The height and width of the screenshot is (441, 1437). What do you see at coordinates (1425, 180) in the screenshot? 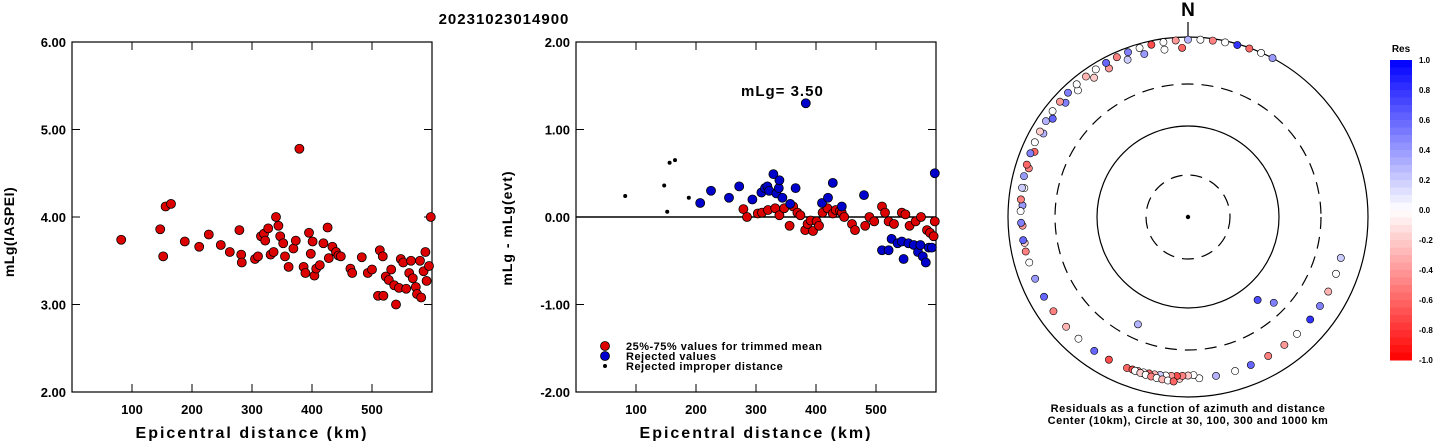
I see `colorbar-tick-label: 0.2` at bounding box center [1425, 180].